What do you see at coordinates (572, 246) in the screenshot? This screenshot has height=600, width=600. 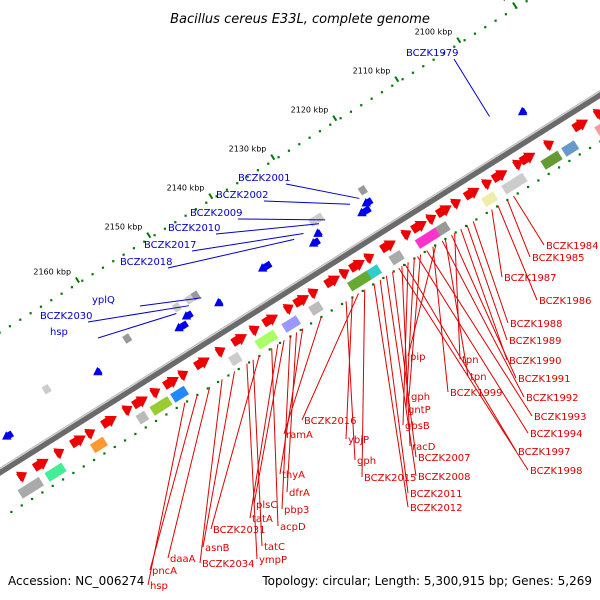 I see `bottom-gene-label: BCZK1984` at bounding box center [572, 246].